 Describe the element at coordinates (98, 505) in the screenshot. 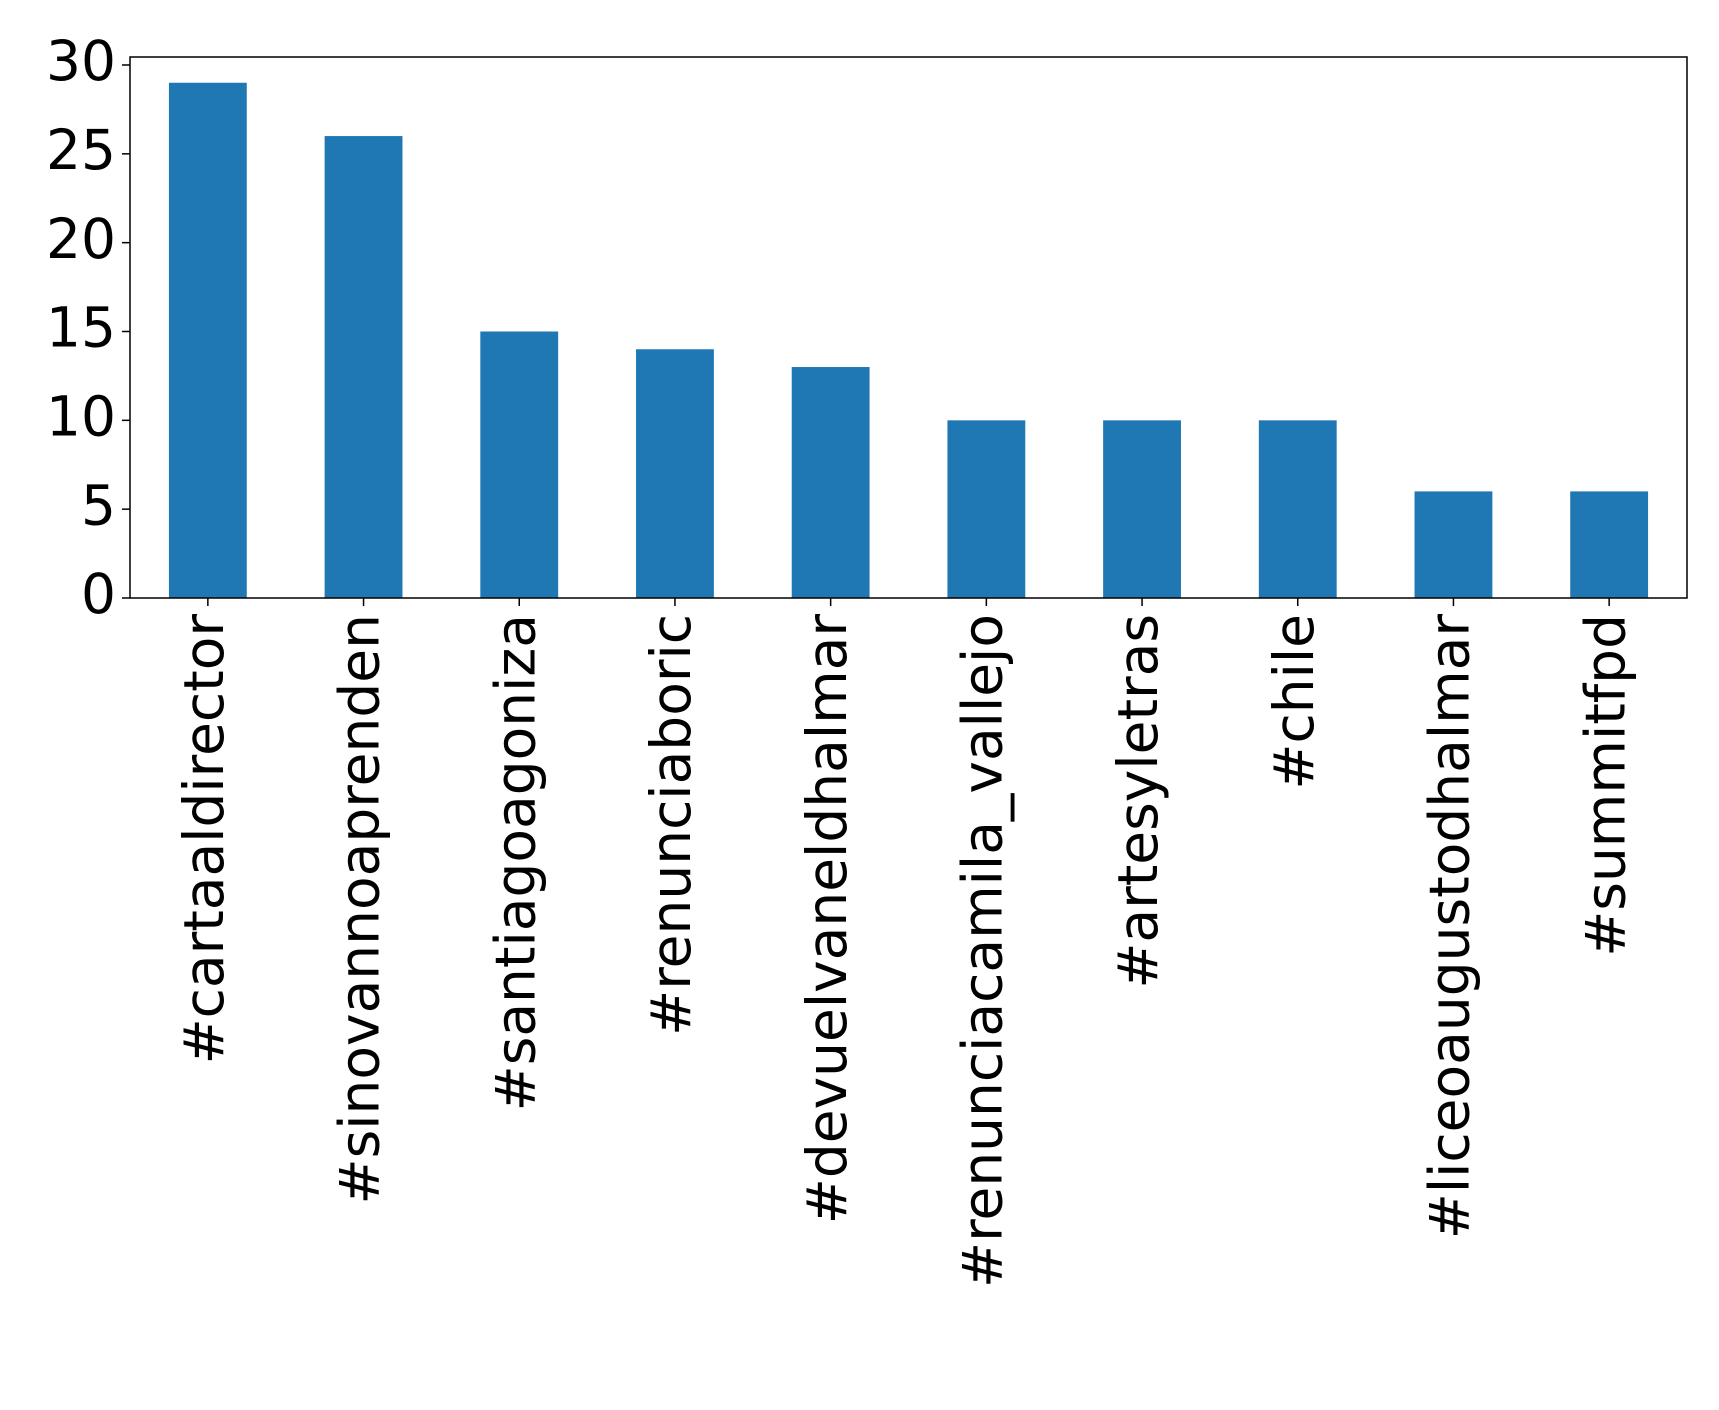

I see `y-tick-label: 5` at that location.